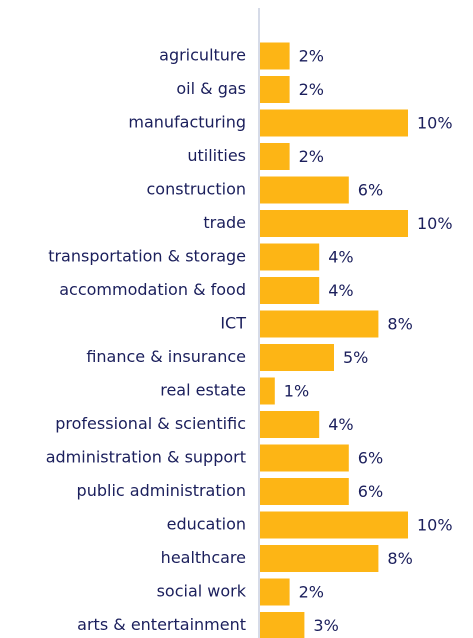 Image resolution: width=473 pixels, height=638 pixels. Describe the element at coordinates (202, 55) in the screenshot. I see `category-label: agriculture` at that location.